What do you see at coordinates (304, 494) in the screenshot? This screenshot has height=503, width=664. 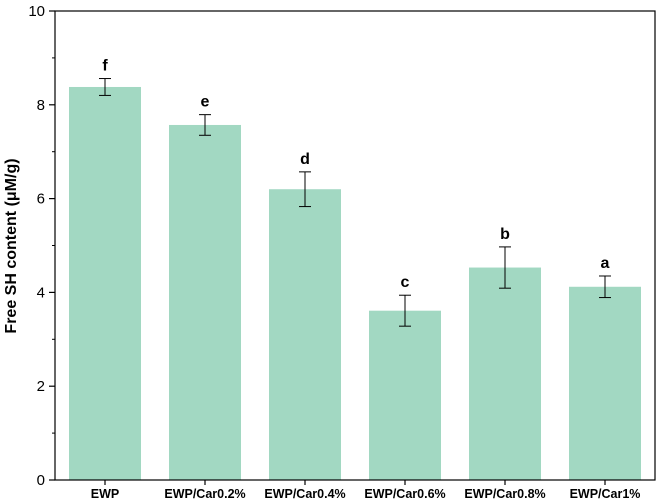 I see `x-tick-label-3: EWP/Car0.4%` at bounding box center [304, 494].